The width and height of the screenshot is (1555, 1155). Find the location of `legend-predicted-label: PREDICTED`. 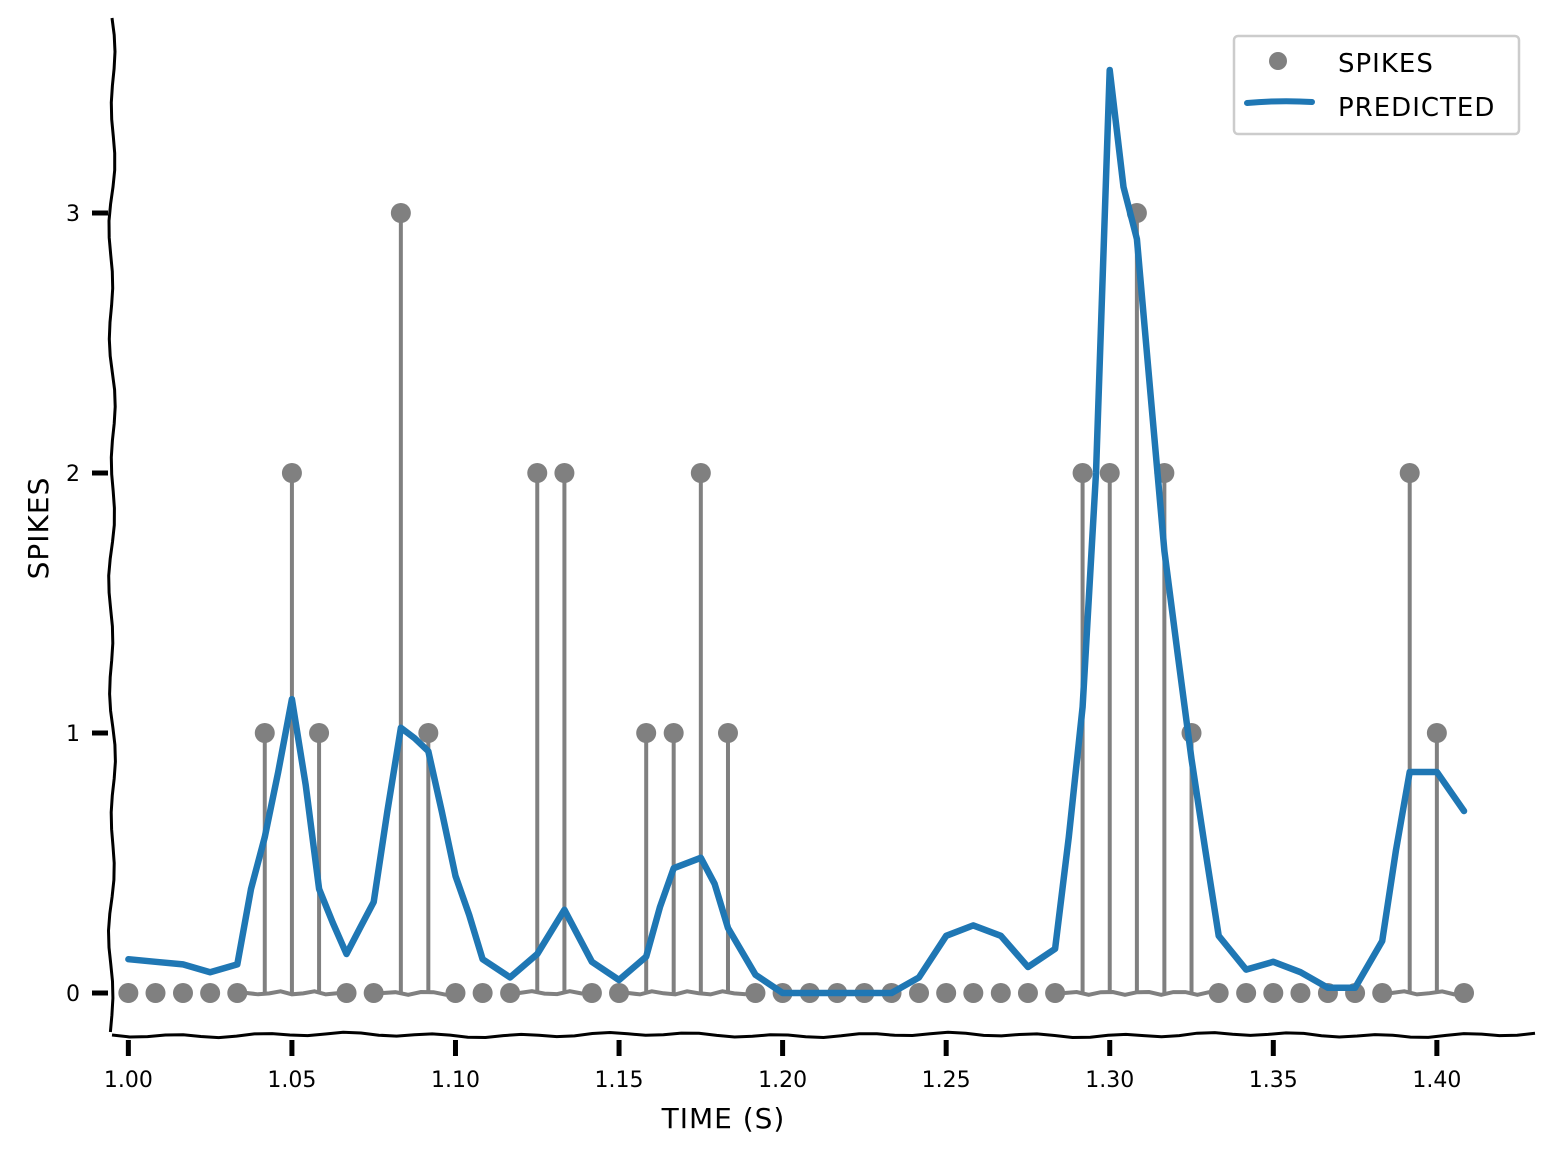

legend-predicted-label: PREDICTED is located at coordinates (1416, 108).